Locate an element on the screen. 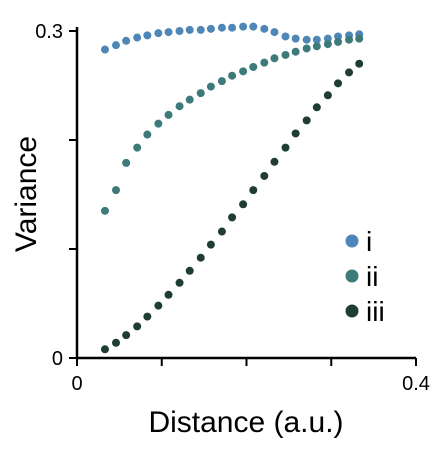  x-tick-label: 0.4 is located at coordinates (416, 384).